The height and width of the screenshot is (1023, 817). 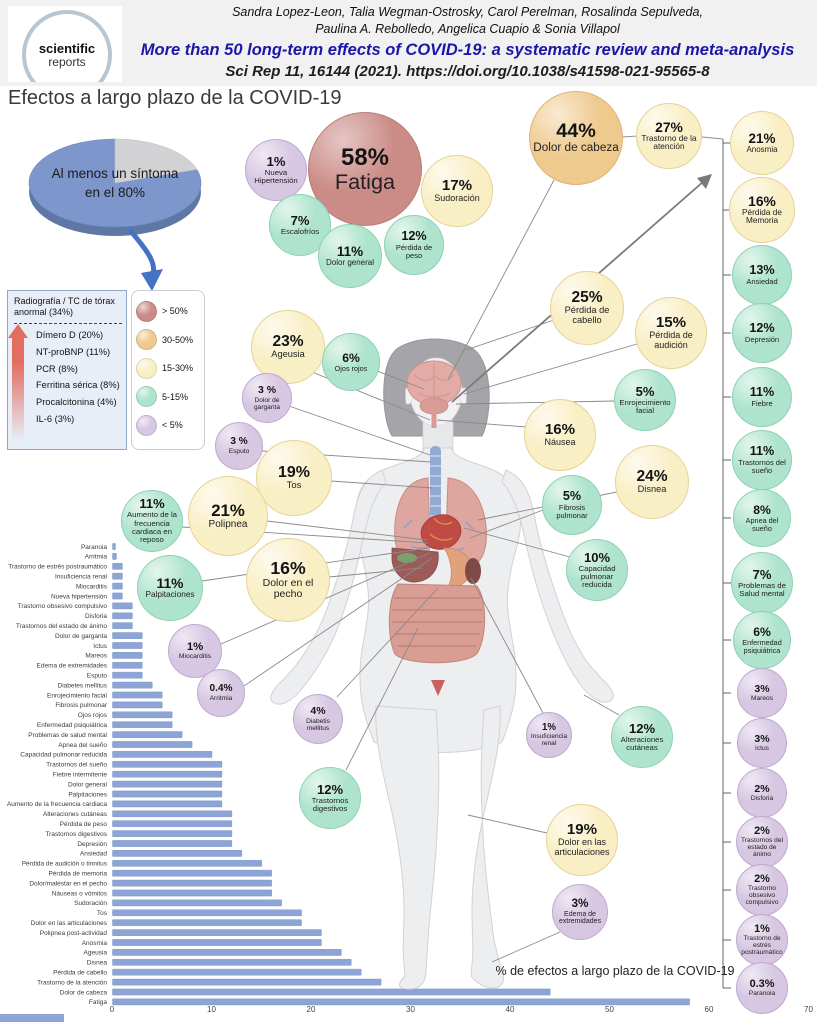 What do you see at coordinates (762, 946) in the screenshot?
I see `bubble-label: Trastorno de estrés postraumático` at bounding box center [762, 946].